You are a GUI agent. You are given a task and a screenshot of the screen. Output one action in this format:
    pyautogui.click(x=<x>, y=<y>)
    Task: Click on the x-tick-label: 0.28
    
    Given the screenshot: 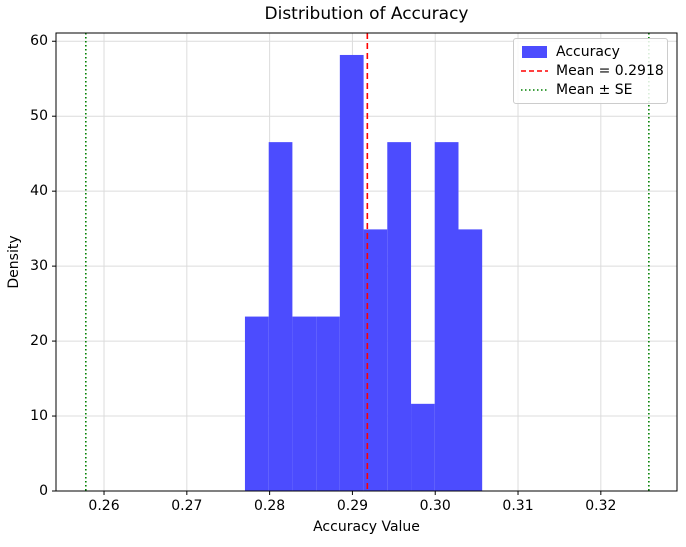 What is the action you would take?
    pyautogui.click(x=270, y=506)
    